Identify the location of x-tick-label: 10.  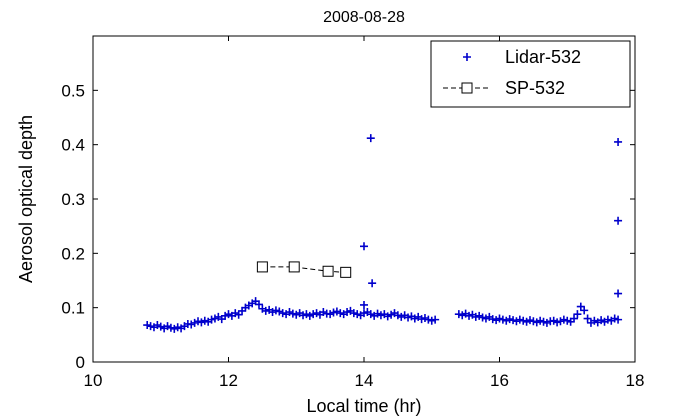
(93, 380).